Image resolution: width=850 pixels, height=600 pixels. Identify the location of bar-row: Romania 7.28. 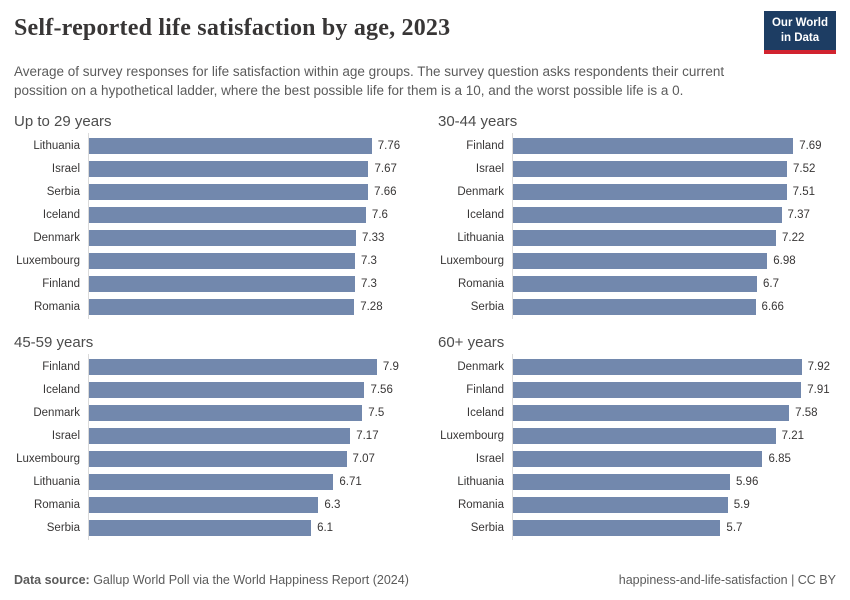
(213, 307).